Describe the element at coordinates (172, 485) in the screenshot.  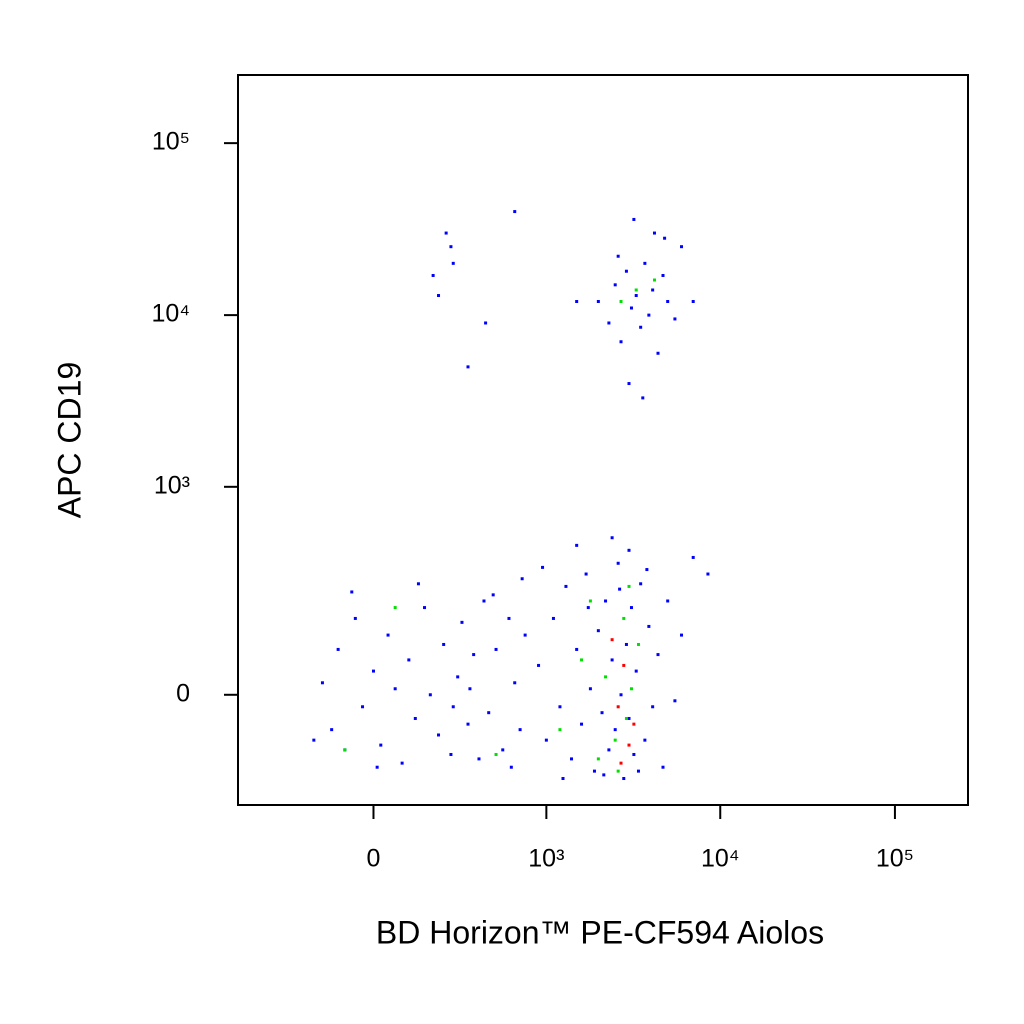
I see `y-tick-label: 10³` at that location.